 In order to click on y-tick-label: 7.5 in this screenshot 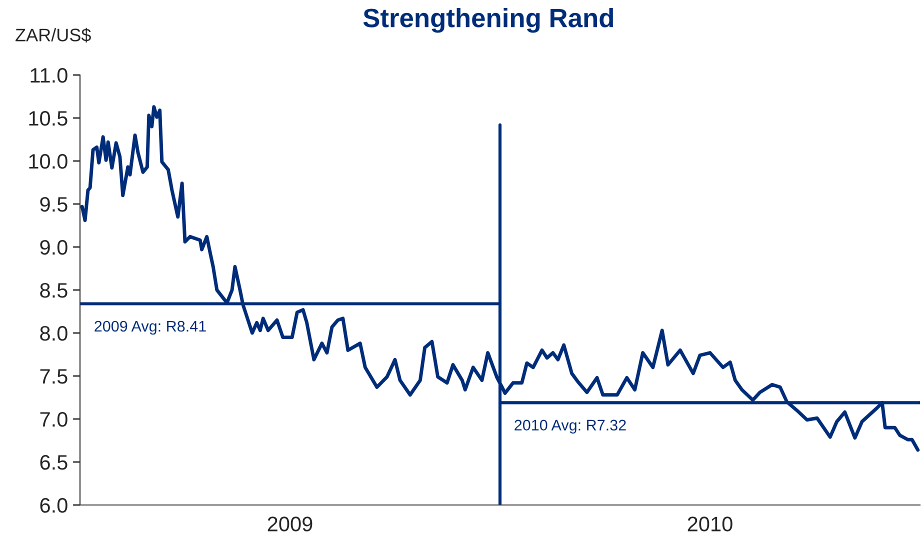, I will do `click(54, 376)`.